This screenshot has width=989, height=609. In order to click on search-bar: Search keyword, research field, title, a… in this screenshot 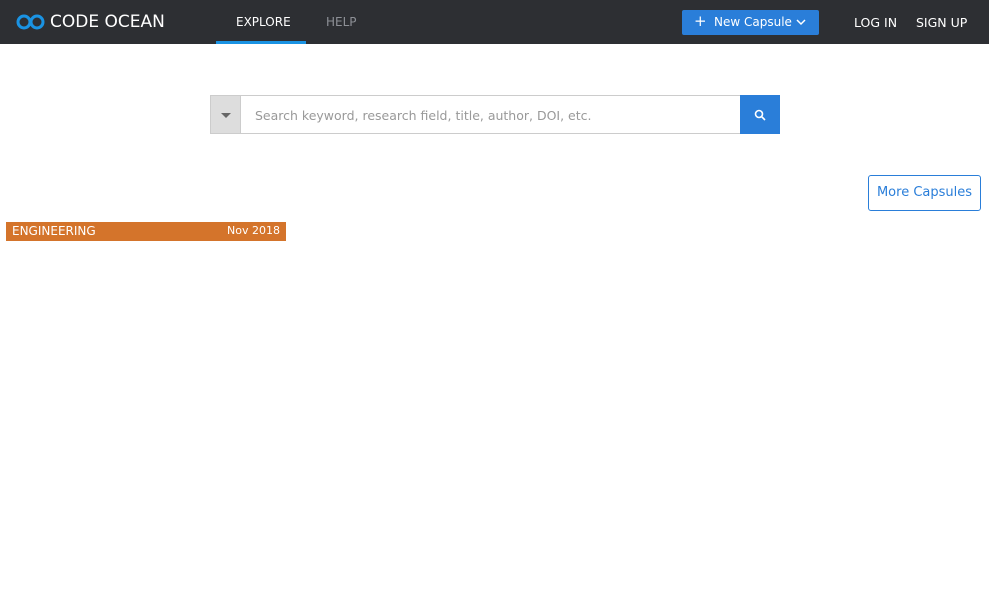, I will do `click(495, 114)`.